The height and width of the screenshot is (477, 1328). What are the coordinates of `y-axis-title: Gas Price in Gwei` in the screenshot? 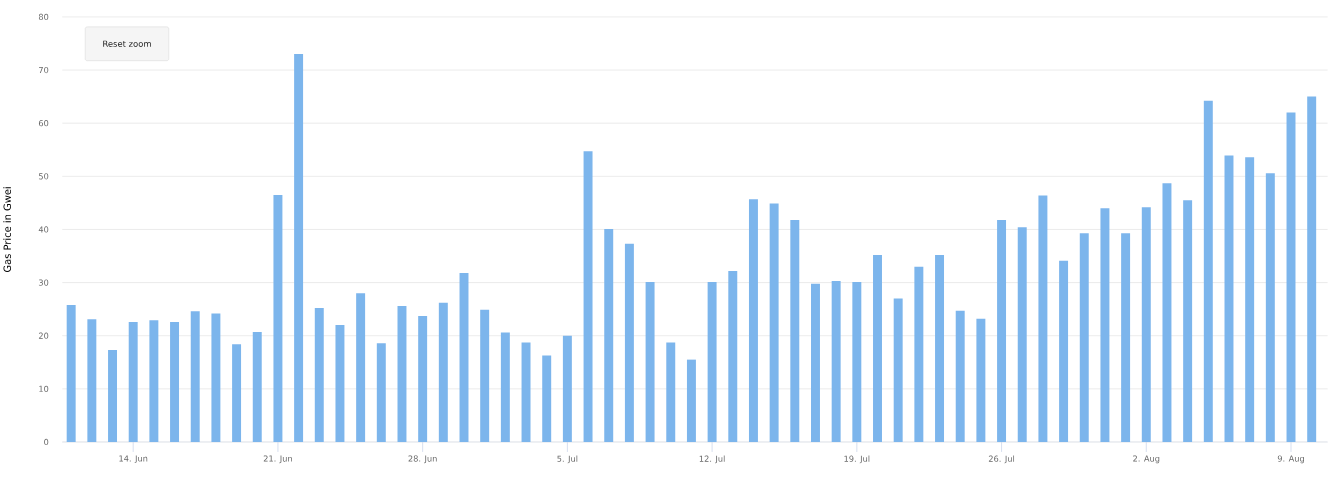 It's located at (7, 230).